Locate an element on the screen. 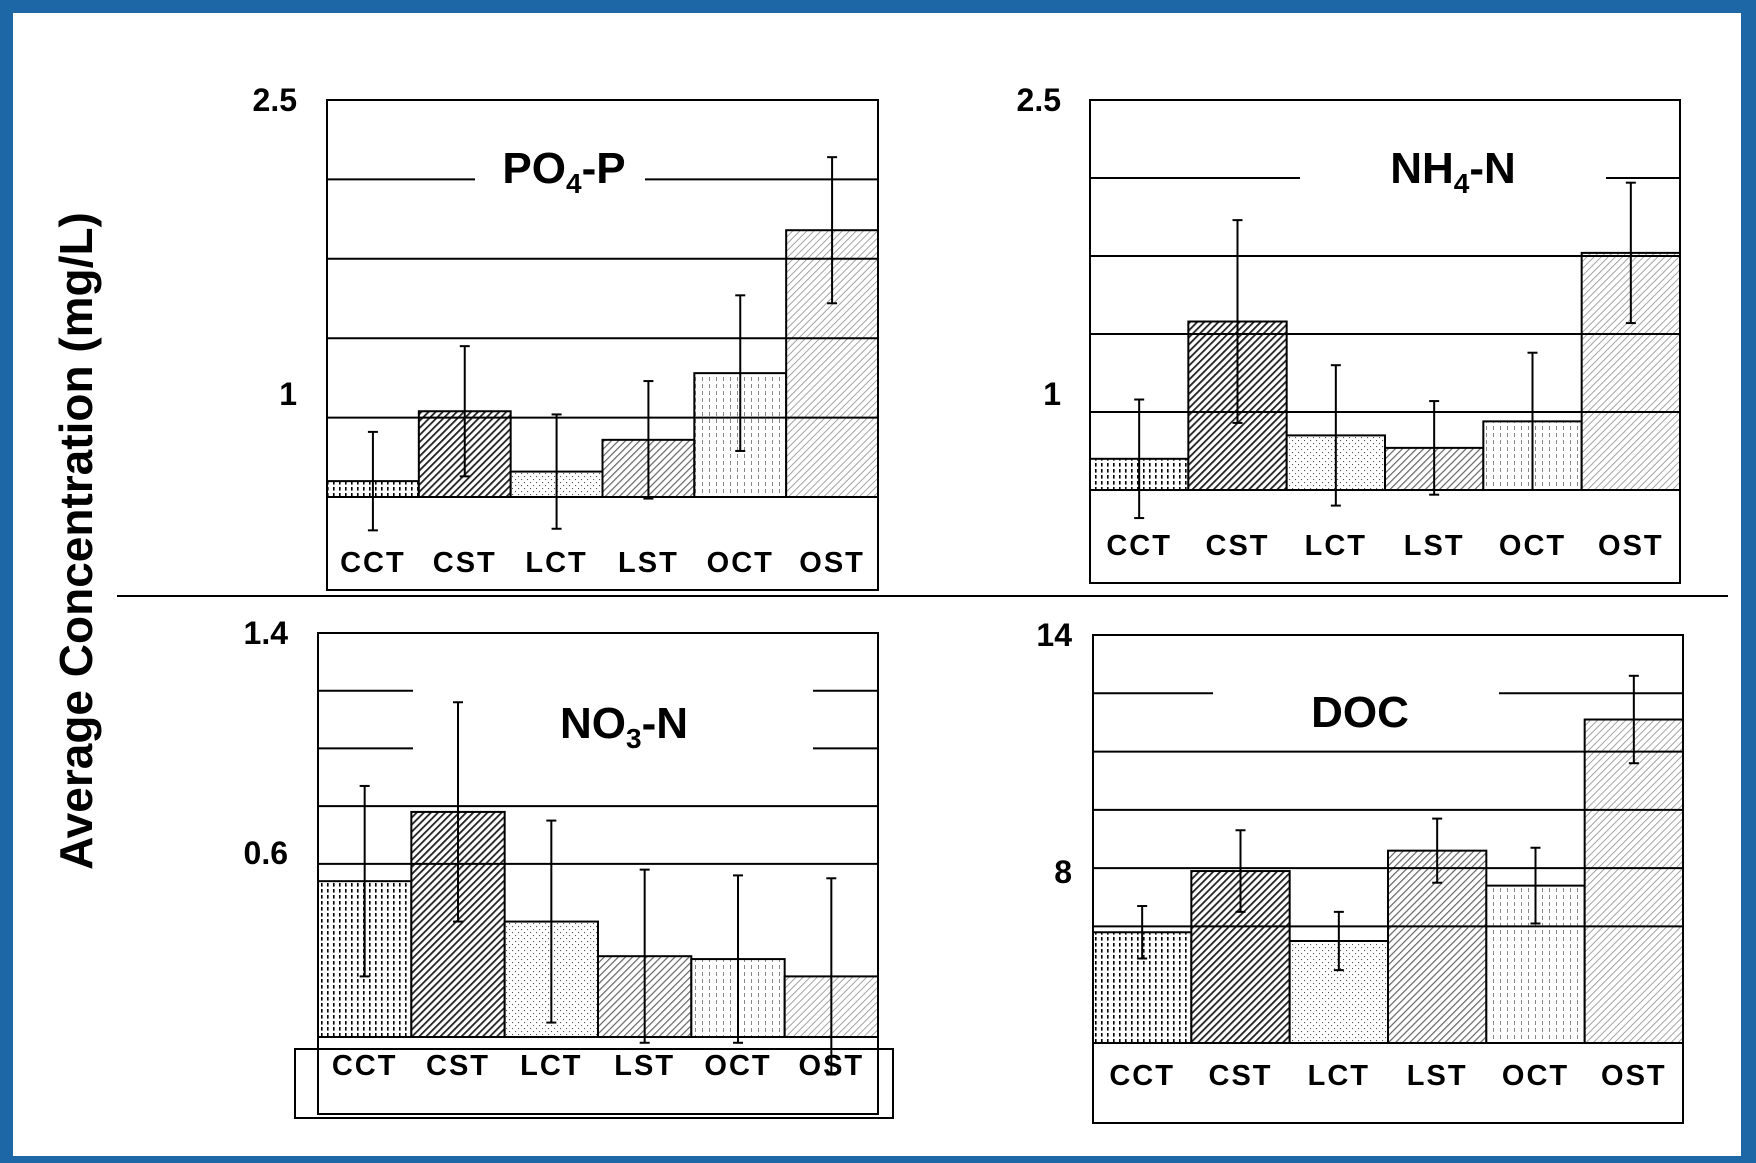  y-axis-label: Average Concentration (mg/L) is located at coordinates (76, 541).